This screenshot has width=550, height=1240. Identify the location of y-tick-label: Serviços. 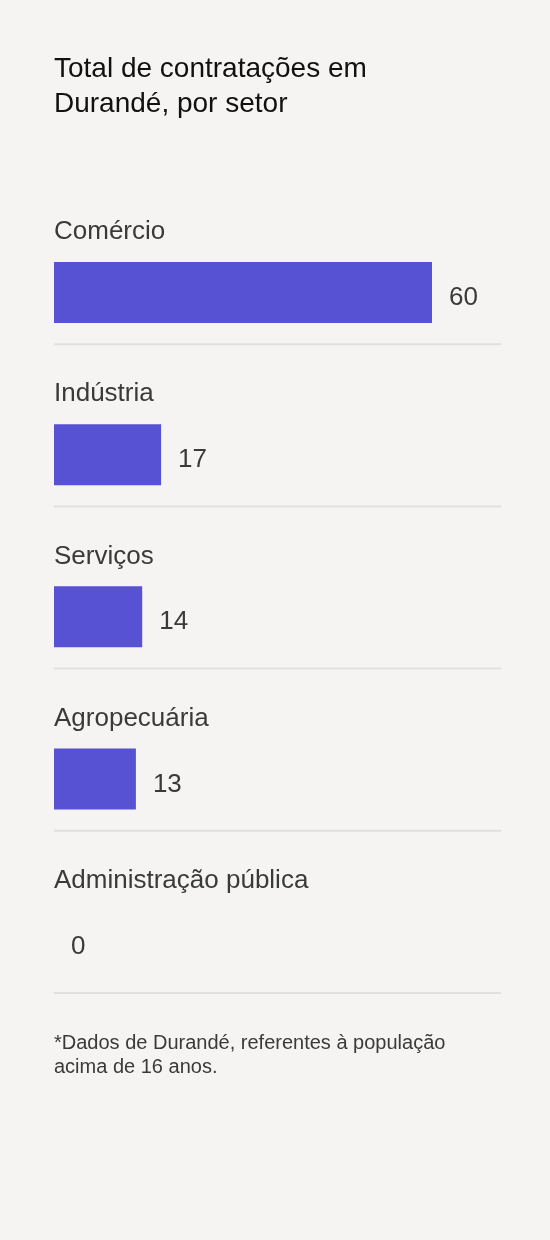
(104, 554).